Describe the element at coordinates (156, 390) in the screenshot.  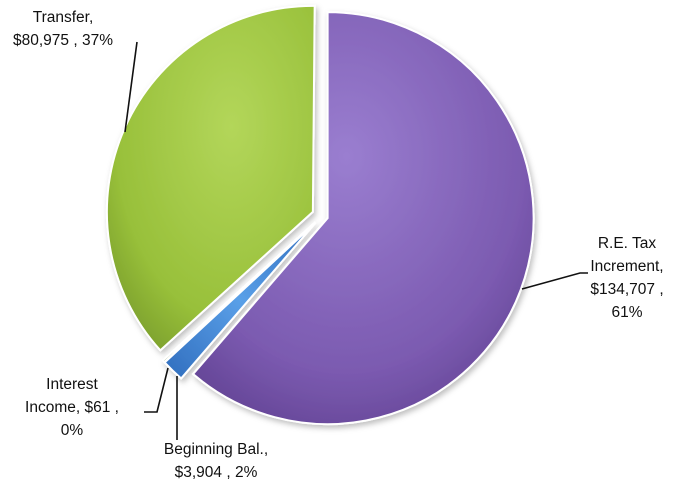
I see `leader-interest-income` at that location.